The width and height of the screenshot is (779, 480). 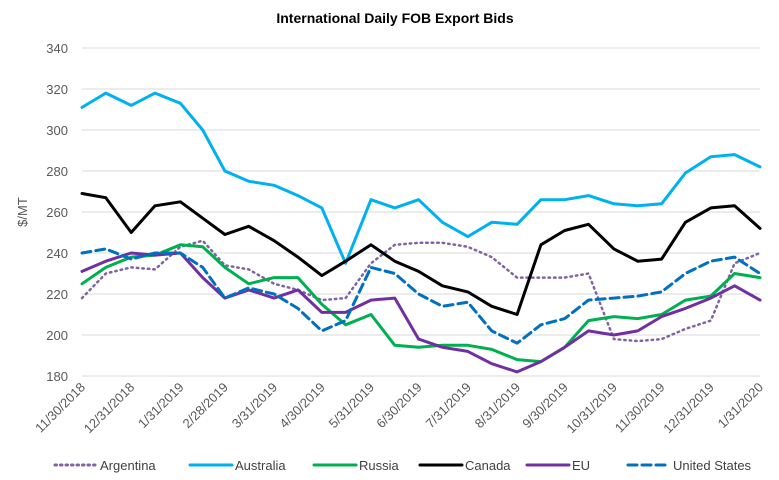 What do you see at coordinates (128, 465) in the screenshot?
I see `legend-label: Argentina` at bounding box center [128, 465].